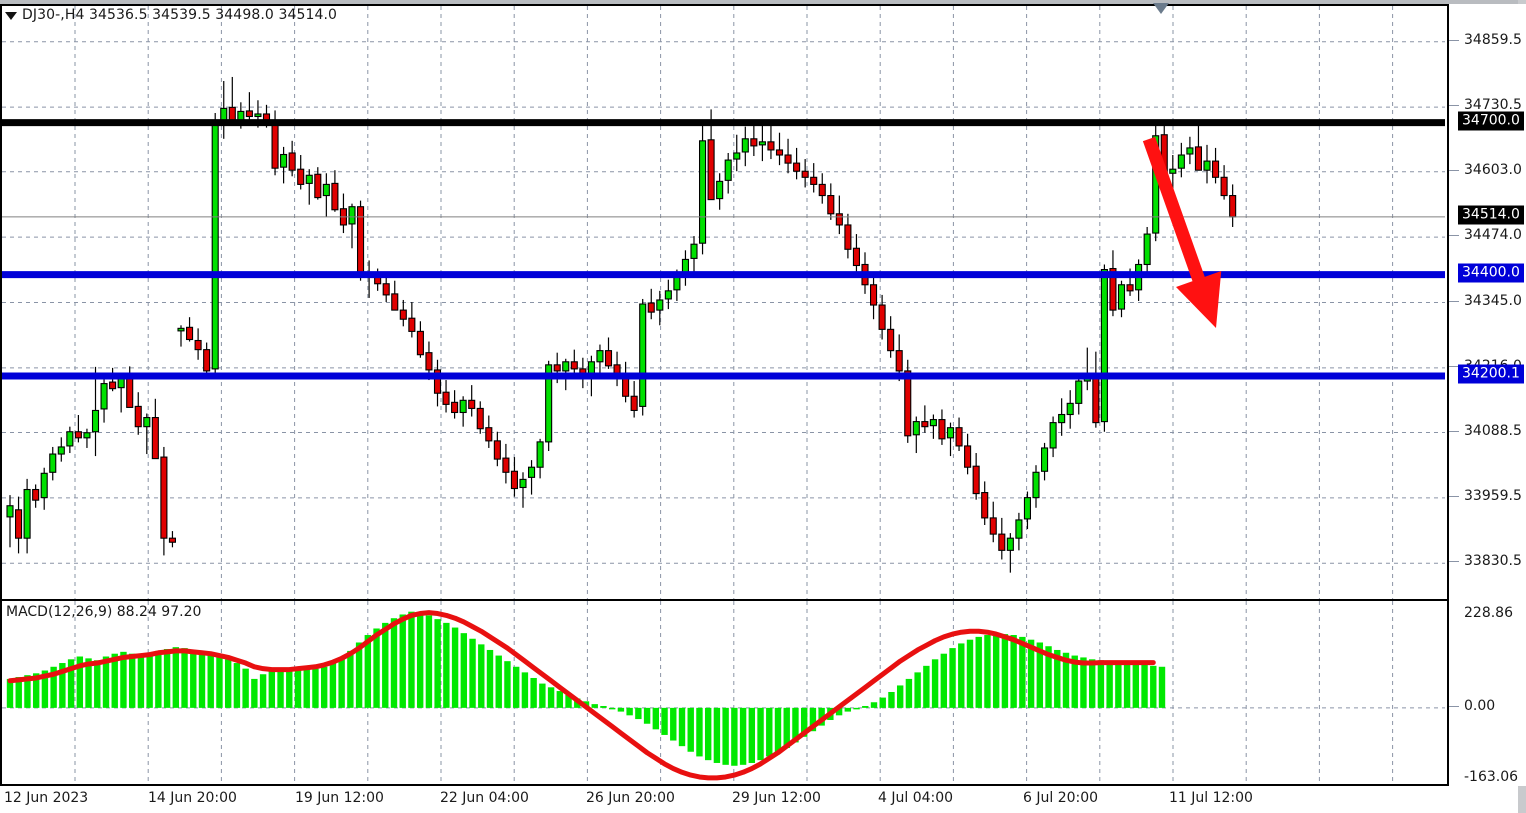  I want to click on time-axis-label: 22 Jun 04:00, so click(484, 798).